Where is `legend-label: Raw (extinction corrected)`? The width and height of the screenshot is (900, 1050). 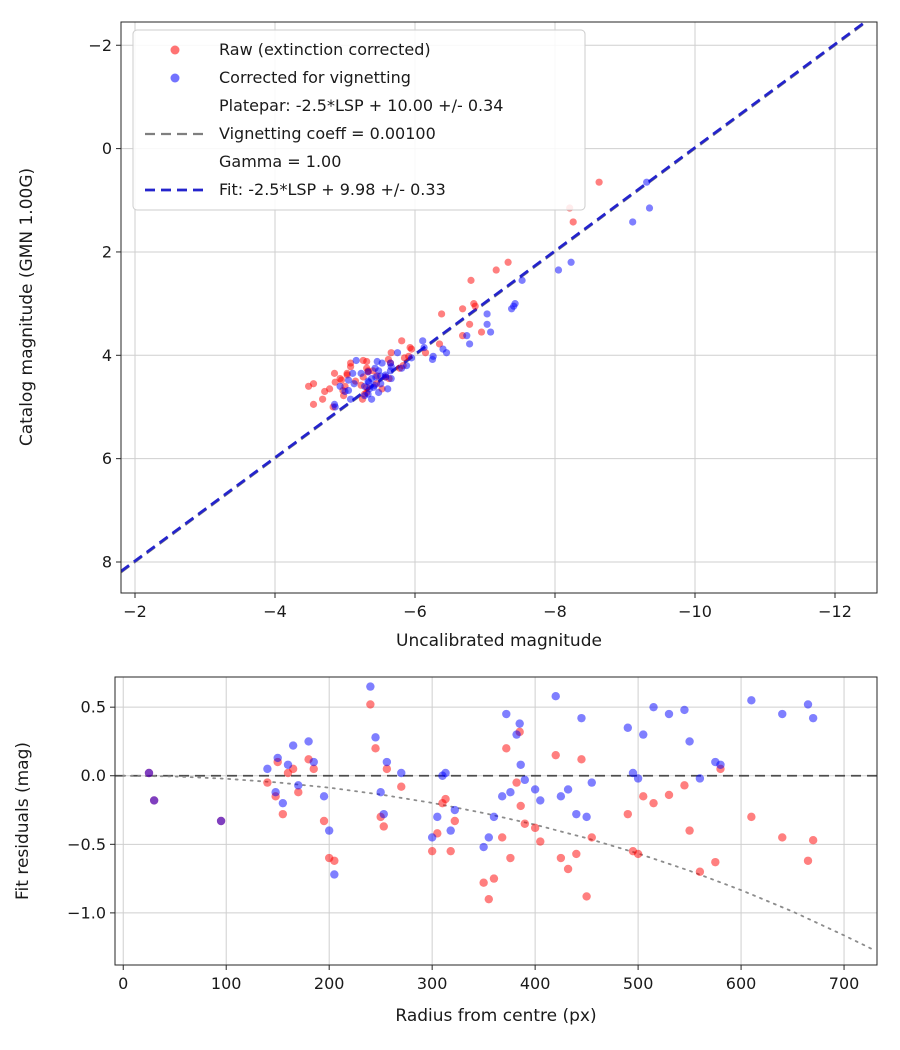
legend-label: Raw (extinction corrected) is located at coordinates (325, 49).